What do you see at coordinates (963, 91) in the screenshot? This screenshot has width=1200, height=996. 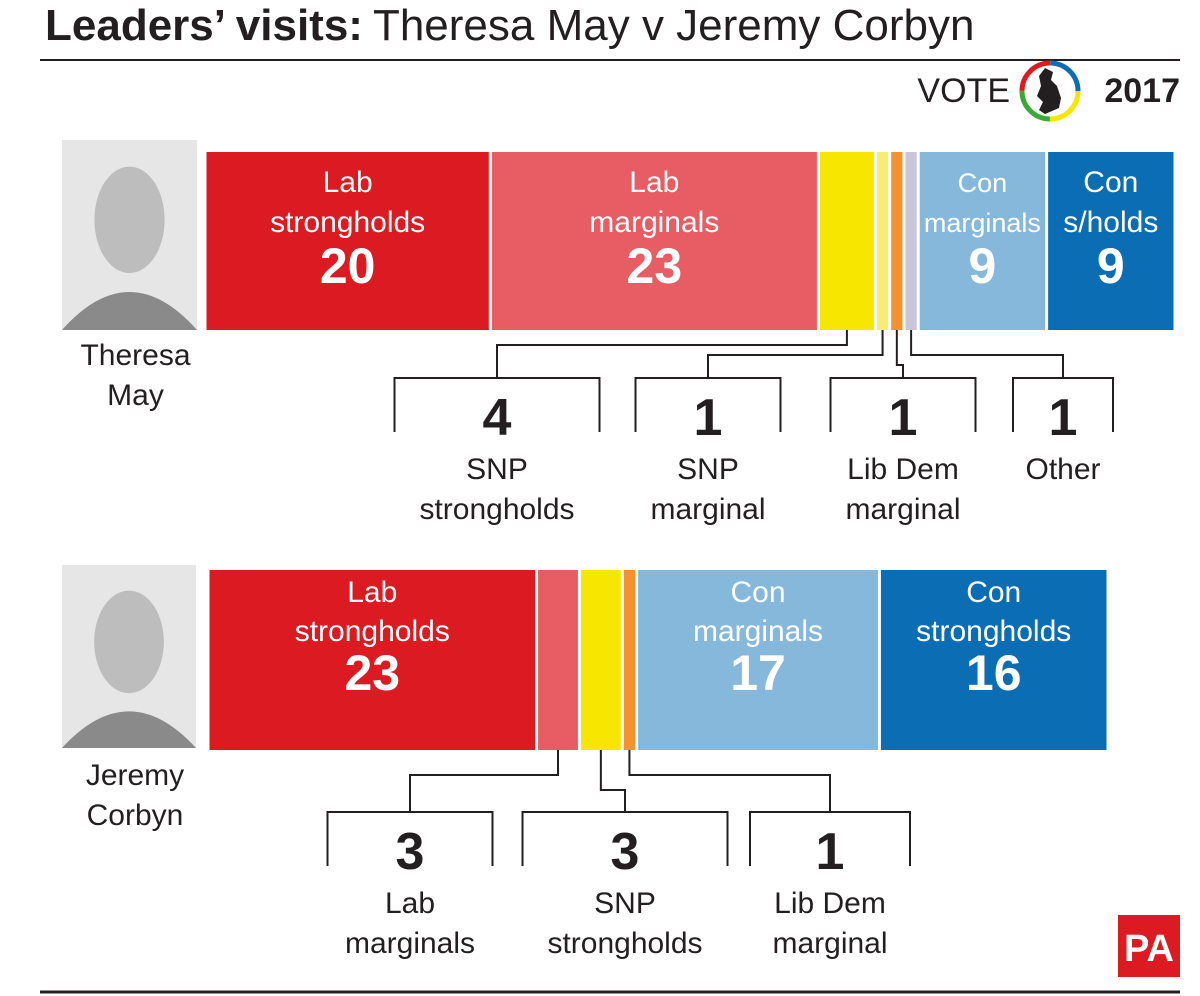 I see `logo-vote: VOTE` at bounding box center [963, 91].